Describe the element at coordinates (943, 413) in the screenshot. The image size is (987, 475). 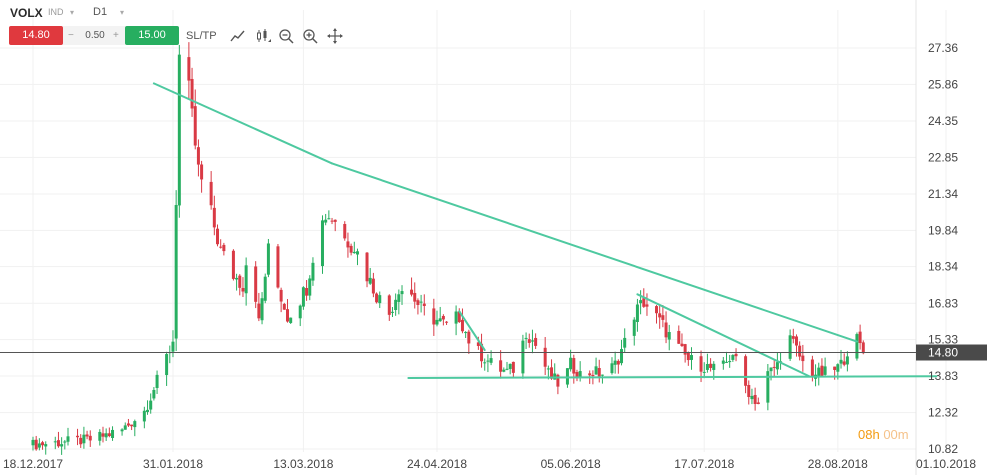
I see `y-tick-label: 12.32` at that location.